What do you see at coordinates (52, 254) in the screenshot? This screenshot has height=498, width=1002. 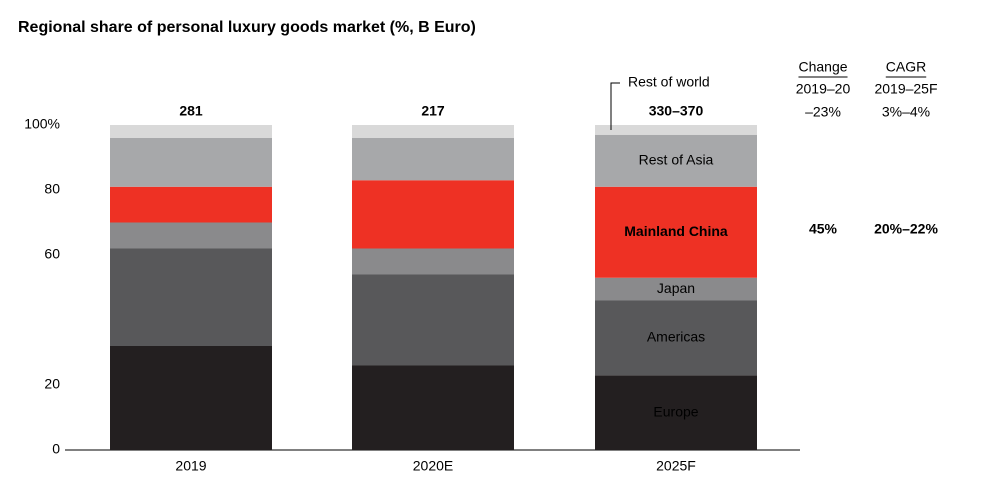 I see `y-tick-label: 60` at bounding box center [52, 254].